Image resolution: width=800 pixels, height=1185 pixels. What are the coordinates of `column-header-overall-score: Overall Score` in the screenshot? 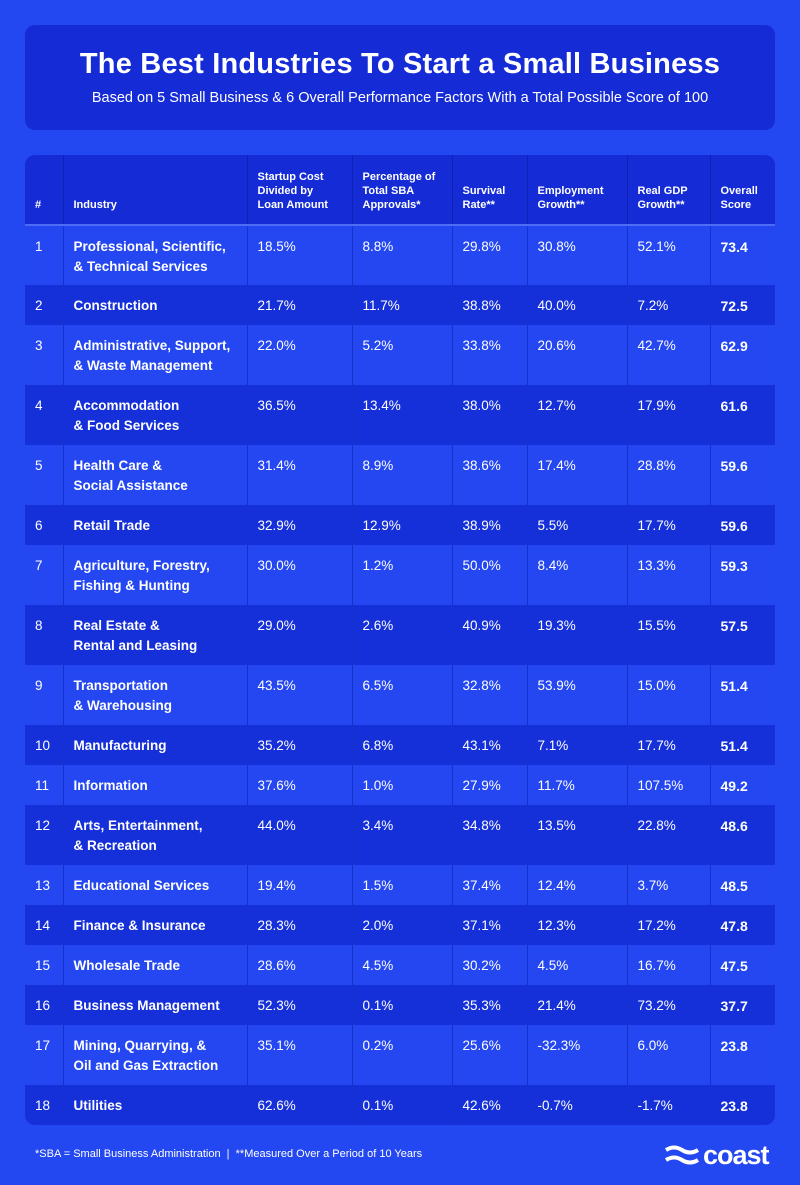 It's located at (742, 190).